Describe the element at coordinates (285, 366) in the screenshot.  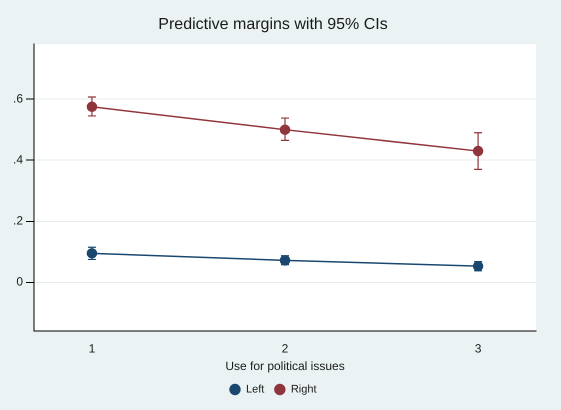
I see `x-axis-title: Use for political issues` at that location.